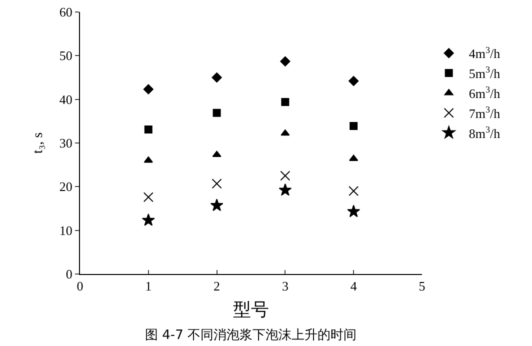 Image resolution: width=532 pixels, height=346 pixels. I want to click on x-tick-label: 3, so click(285, 286).